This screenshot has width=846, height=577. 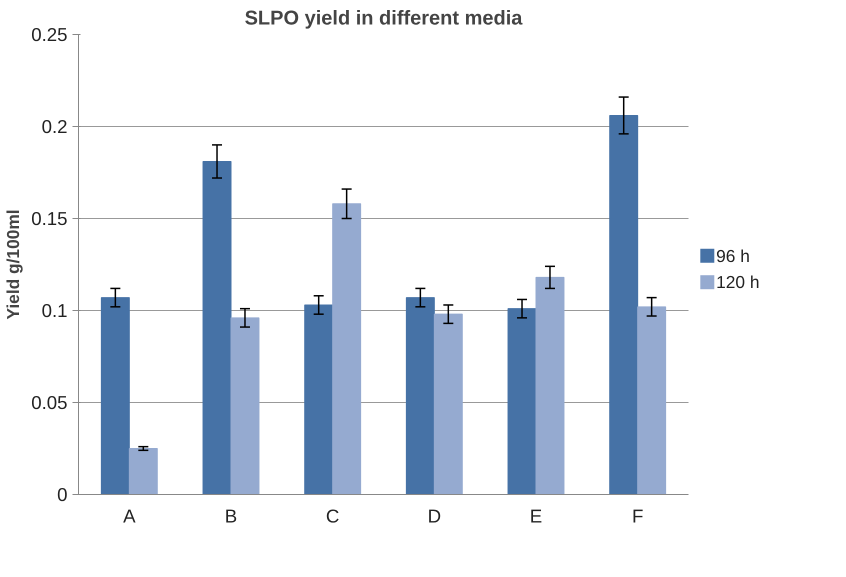 I want to click on x-tick-label: B, so click(x=231, y=516).